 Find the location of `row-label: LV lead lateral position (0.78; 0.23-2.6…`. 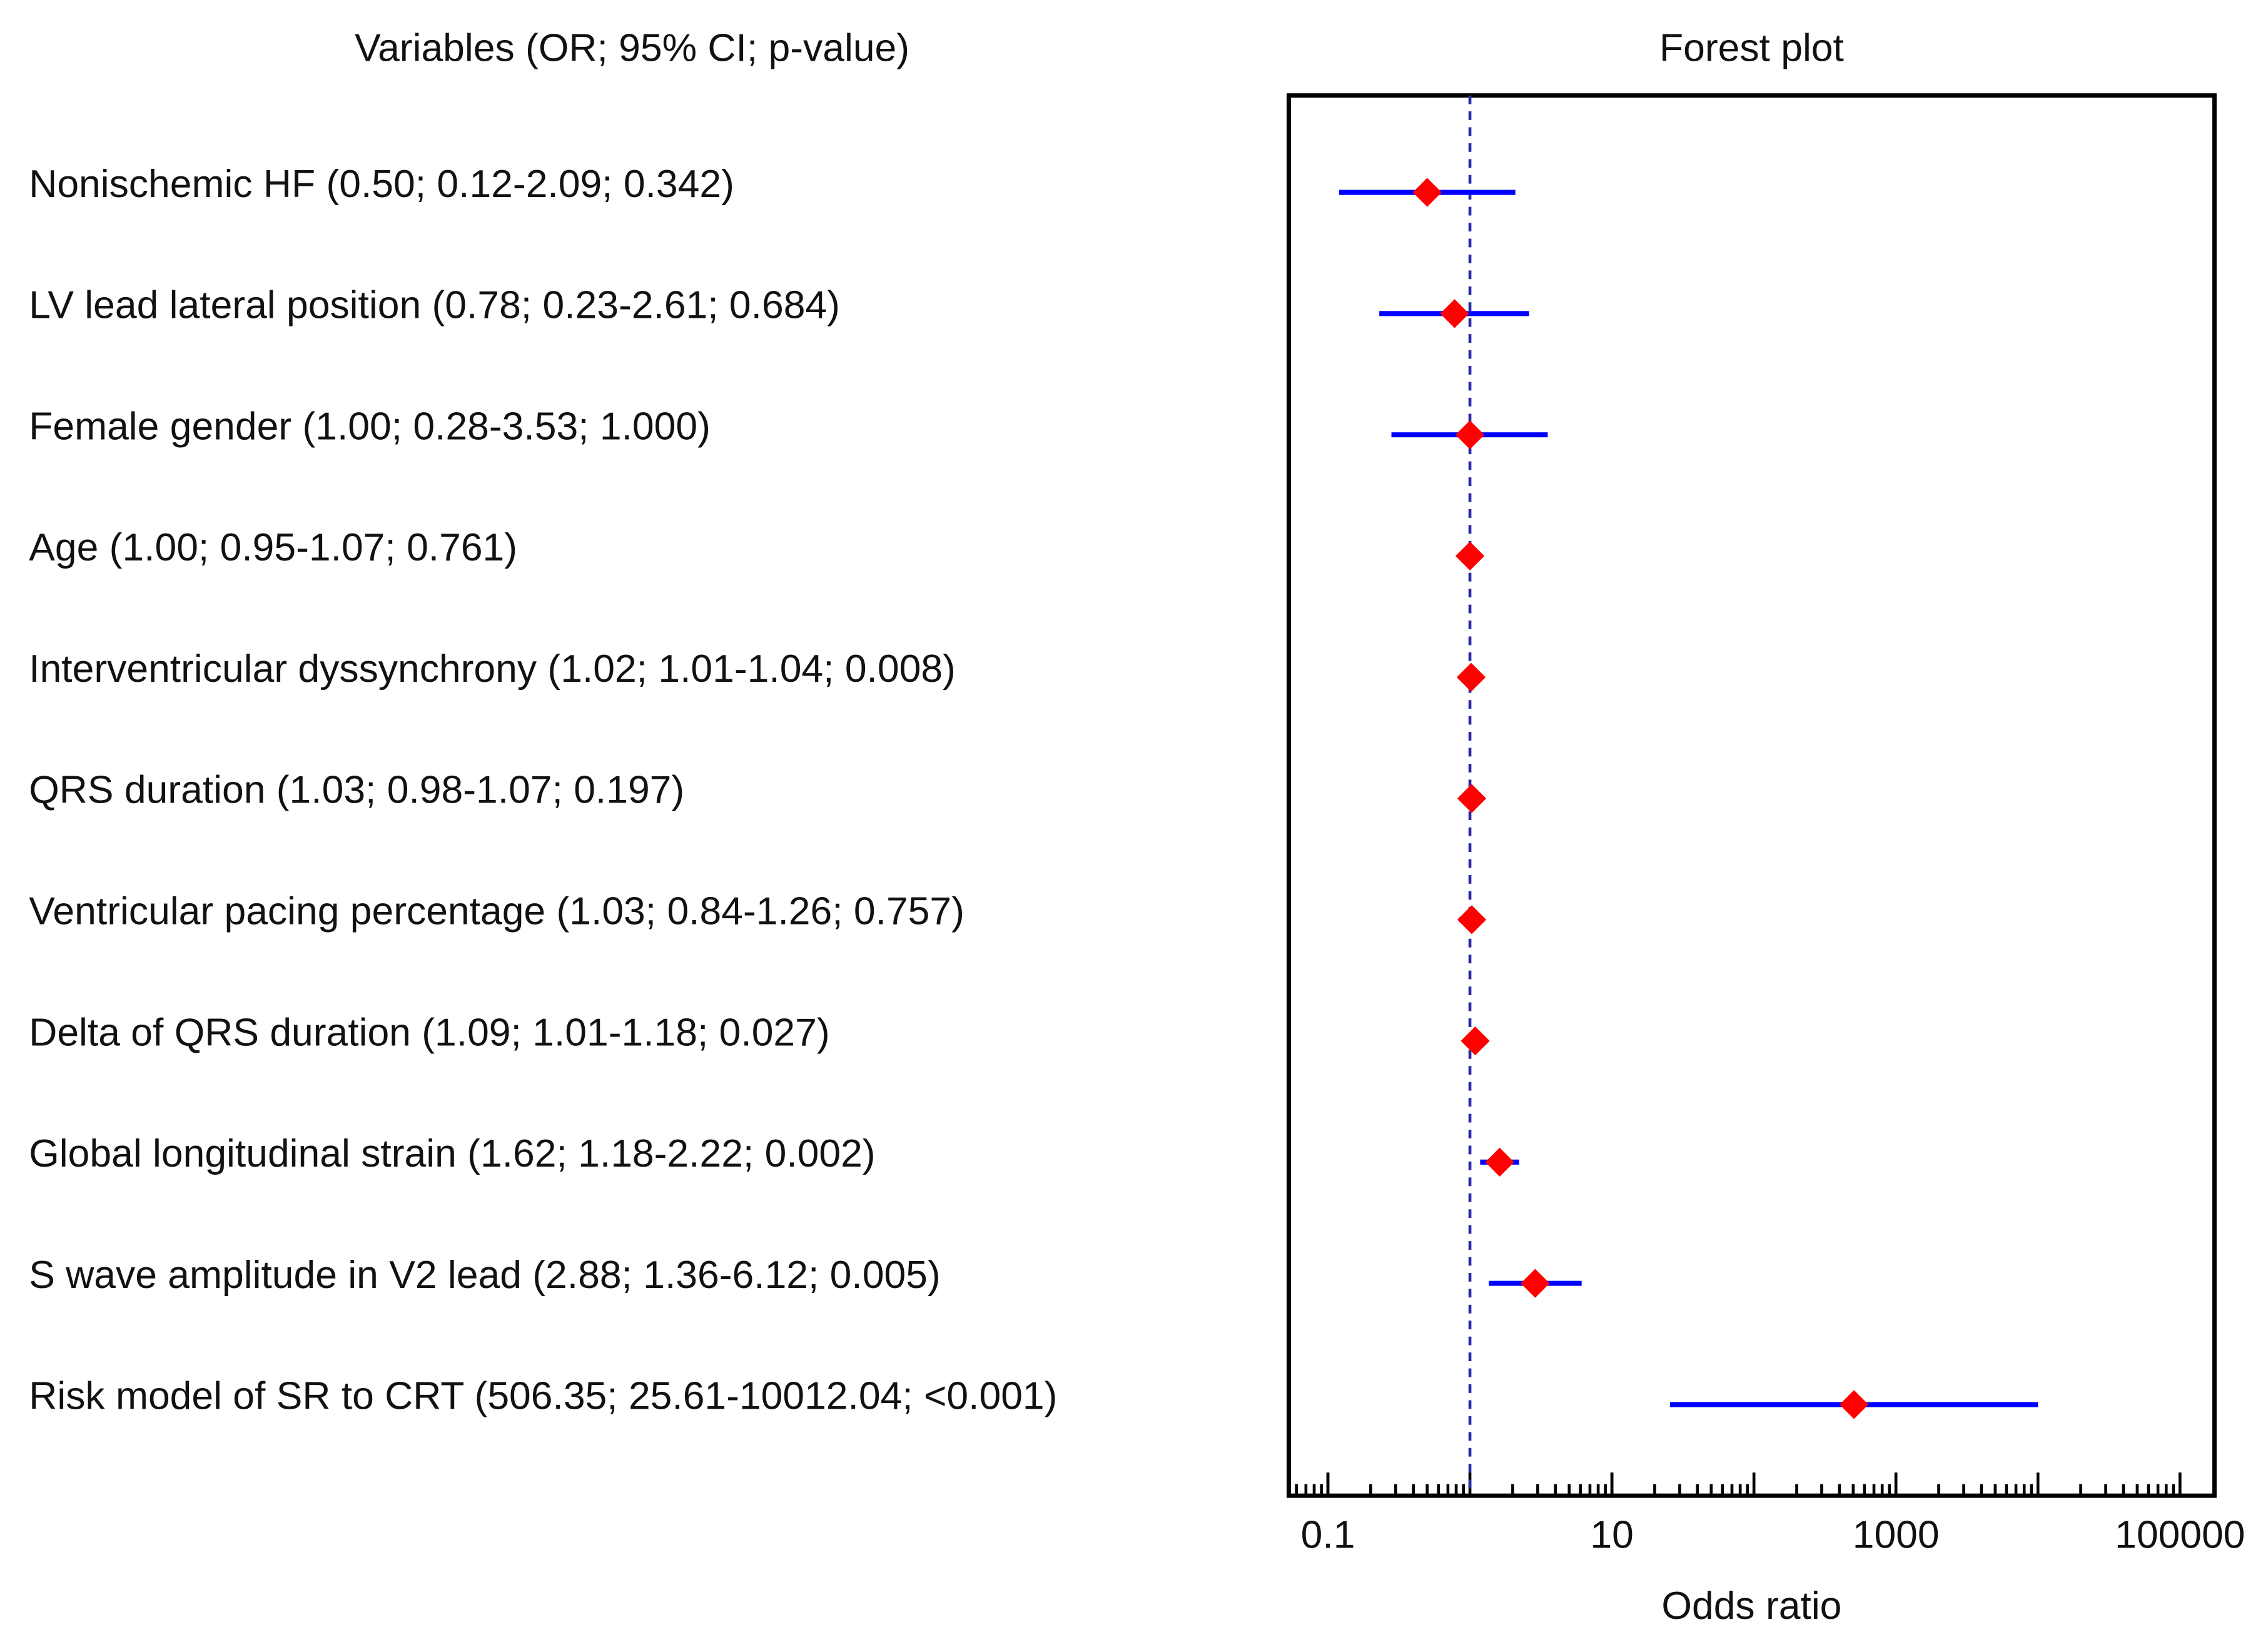

row-label: LV lead lateral position (0.78; 0.23-2.6… is located at coordinates (434, 305).